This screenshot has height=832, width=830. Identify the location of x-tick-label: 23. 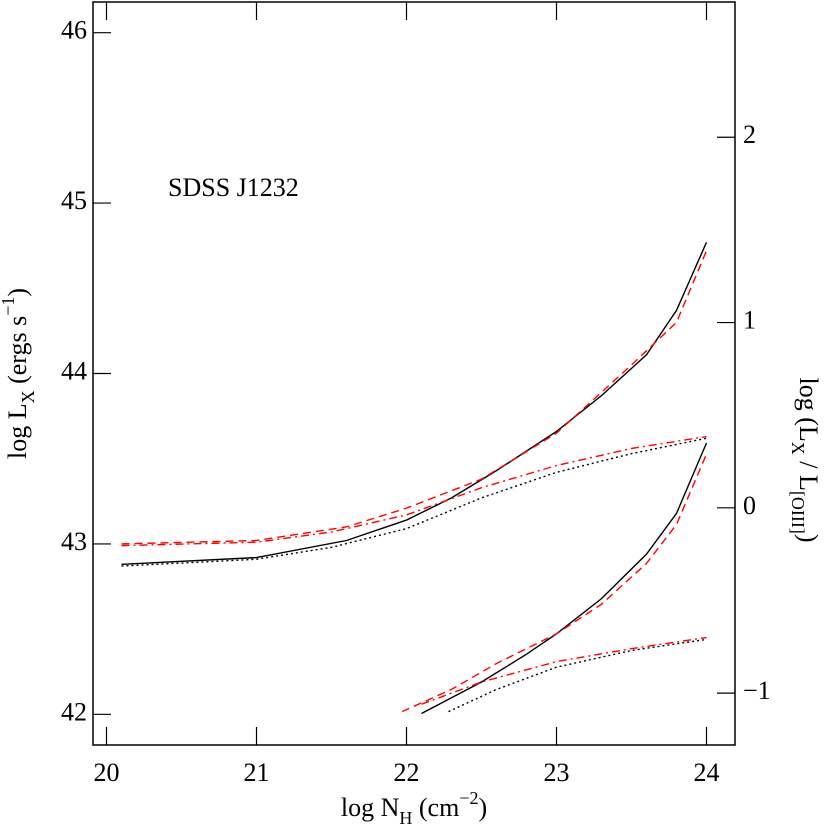
(557, 772).